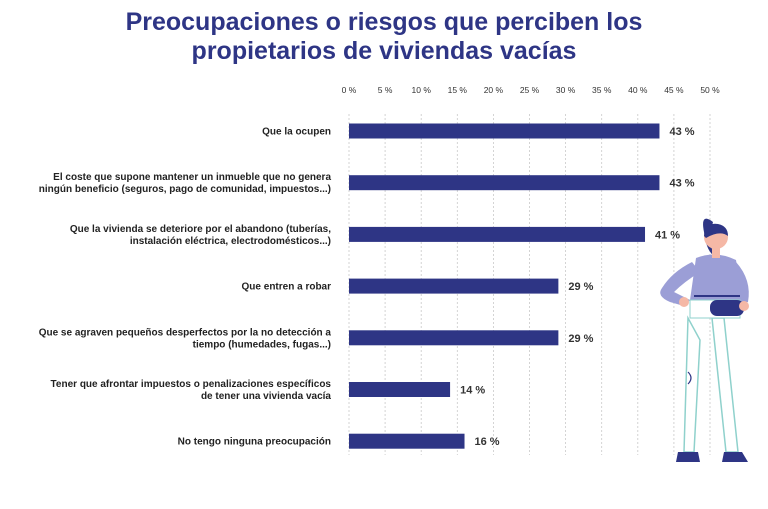 This screenshot has width=768, height=509. I want to click on illustration-bag, so click(727, 308).